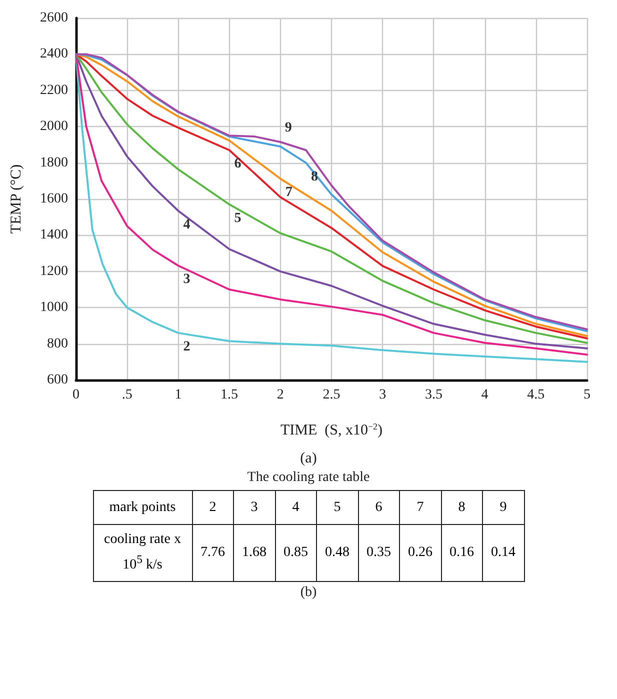 Image resolution: width=617 pixels, height=699 pixels. What do you see at coordinates (433, 395) in the screenshot?
I see `x-tick-label: 3.5` at bounding box center [433, 395].